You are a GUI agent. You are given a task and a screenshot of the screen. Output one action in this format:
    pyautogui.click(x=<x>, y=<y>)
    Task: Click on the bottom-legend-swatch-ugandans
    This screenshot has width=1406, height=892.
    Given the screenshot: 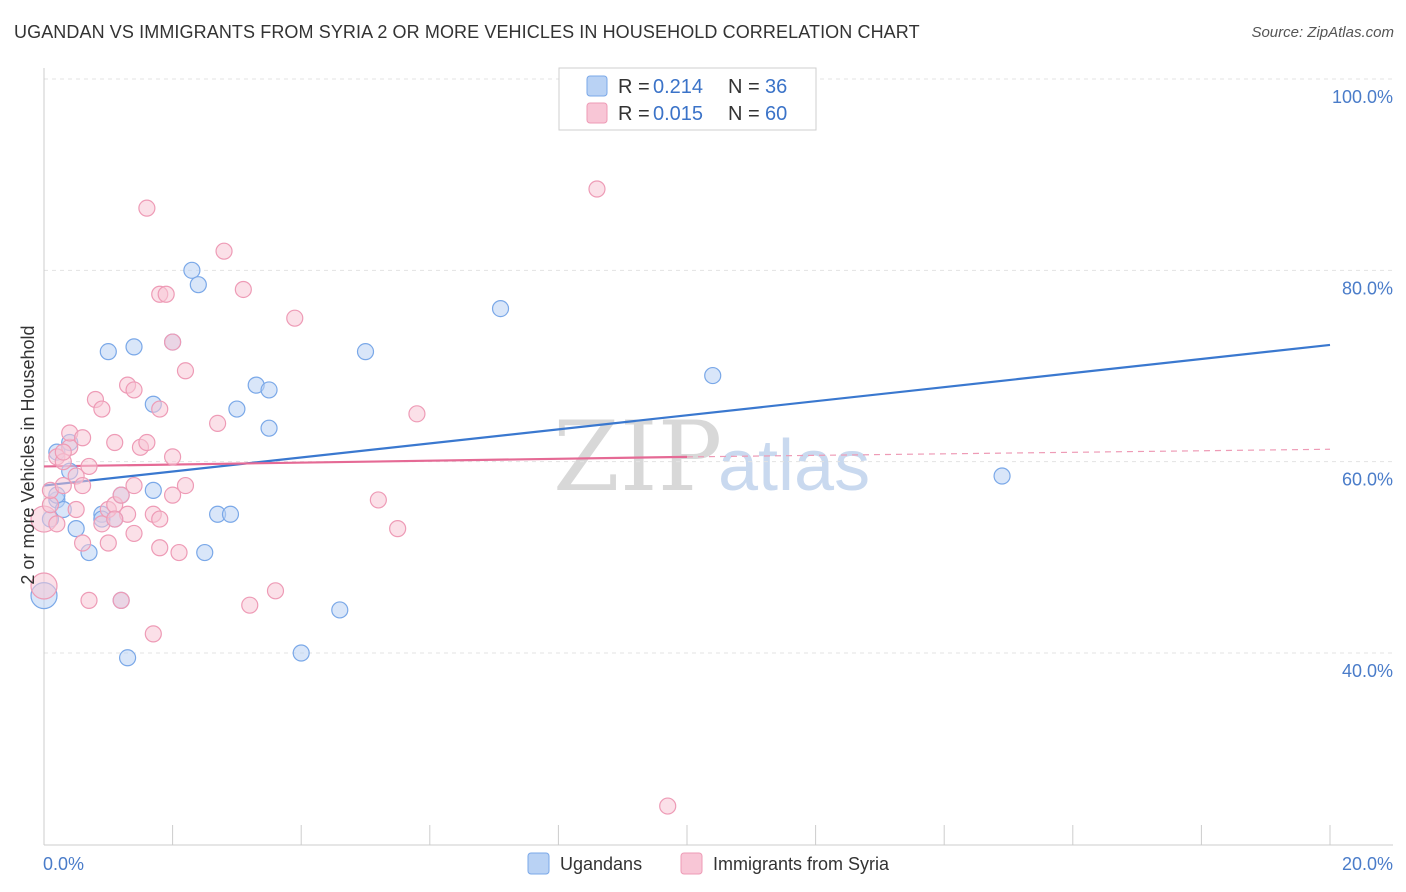 What is the action you would take?
    pyautogui.click(x=538, y=863)
    